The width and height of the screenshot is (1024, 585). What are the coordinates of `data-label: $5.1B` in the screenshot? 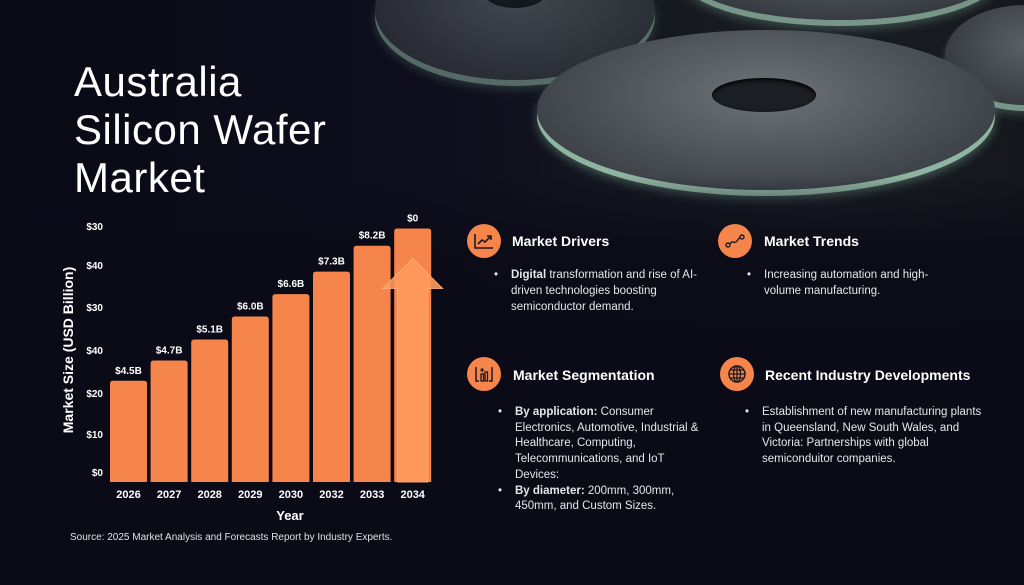 It's located at (209, 329).